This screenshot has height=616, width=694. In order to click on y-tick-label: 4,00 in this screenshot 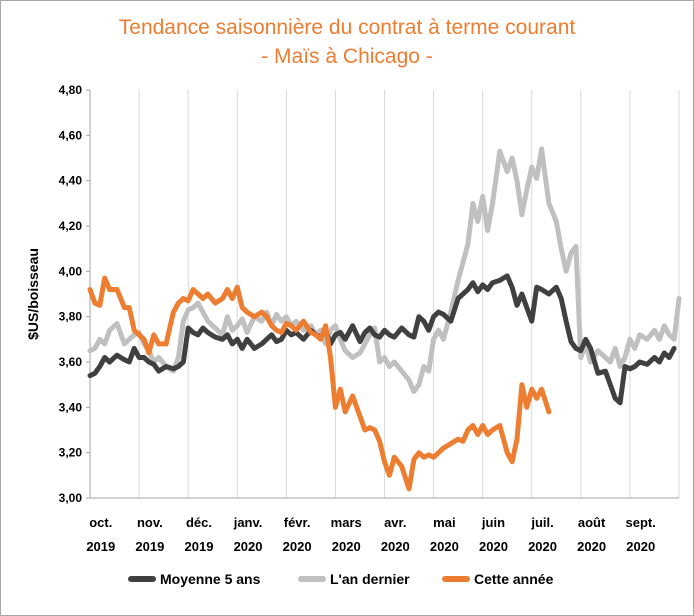, I will do `click(71, 271)`.